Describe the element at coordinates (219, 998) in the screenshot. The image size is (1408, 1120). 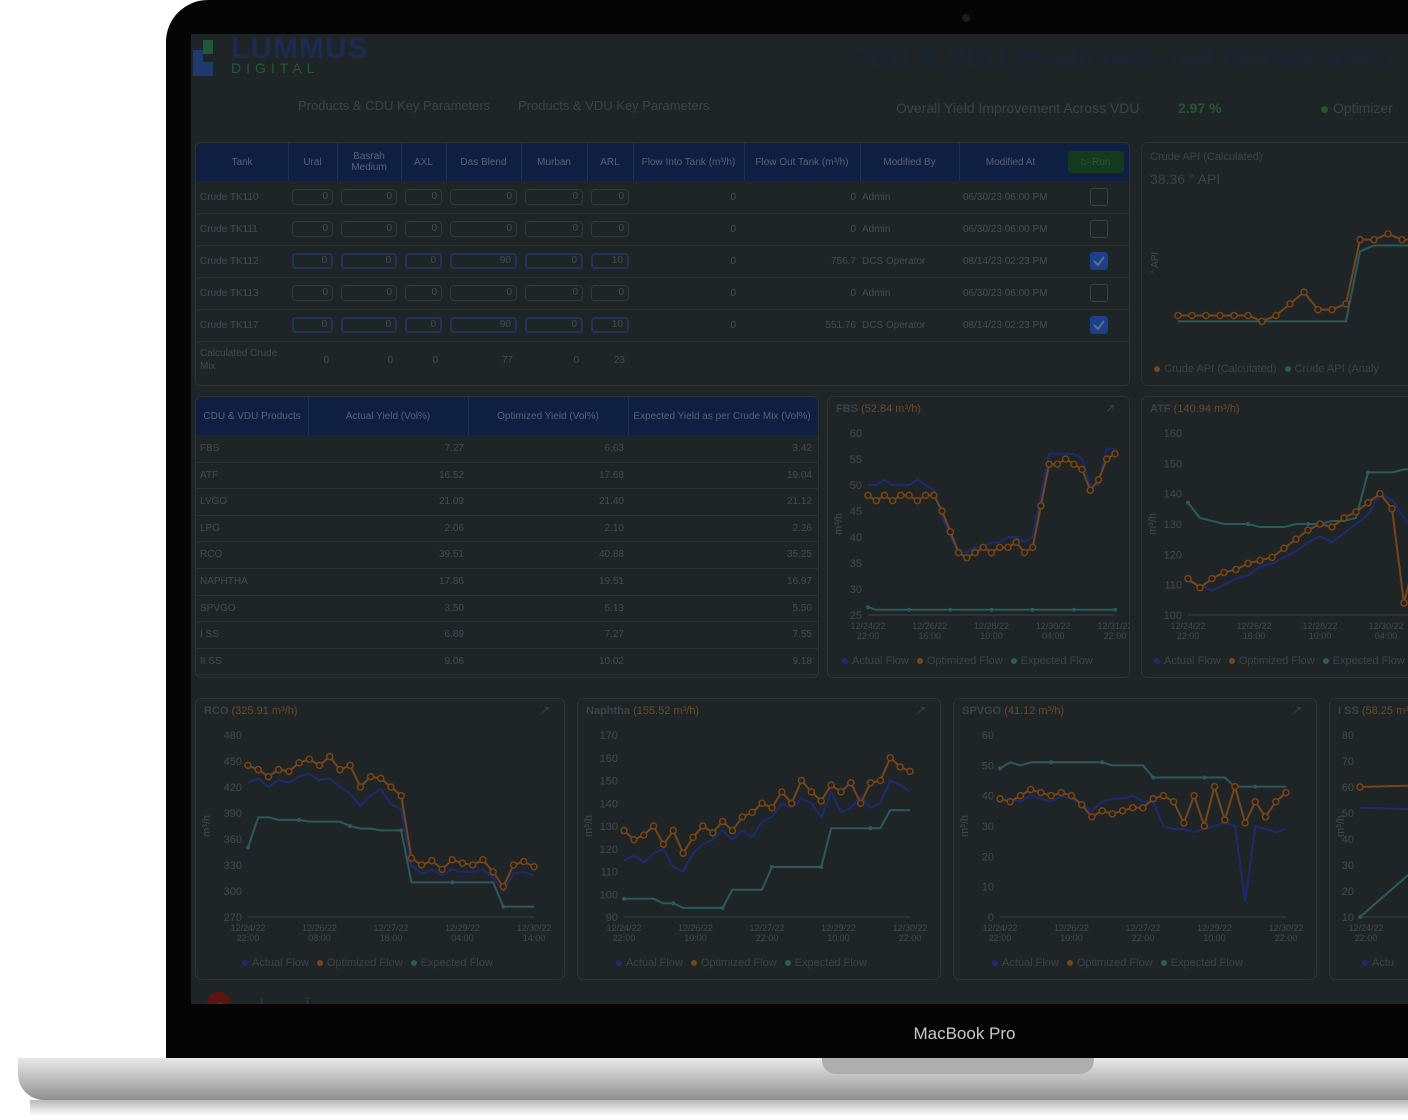
I see `alert-icon: ●` at that location.